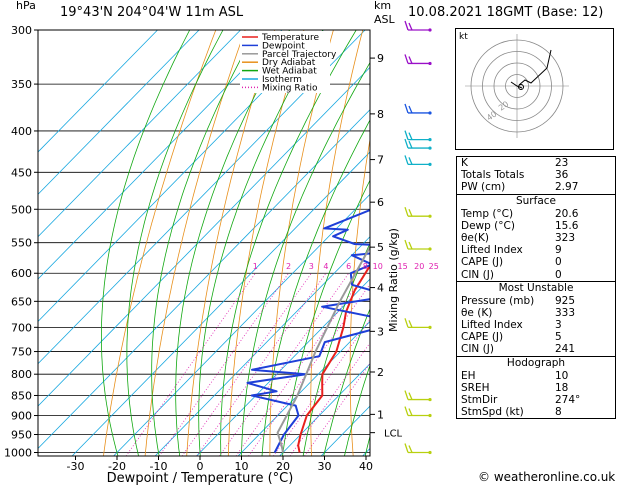 Image resolution: width=629 pixels, height=486 pixels. What do you see at coordinates (117, 466) in the screenshot?
I see `x-tick-label: -20` at bounding box center [117, 466].